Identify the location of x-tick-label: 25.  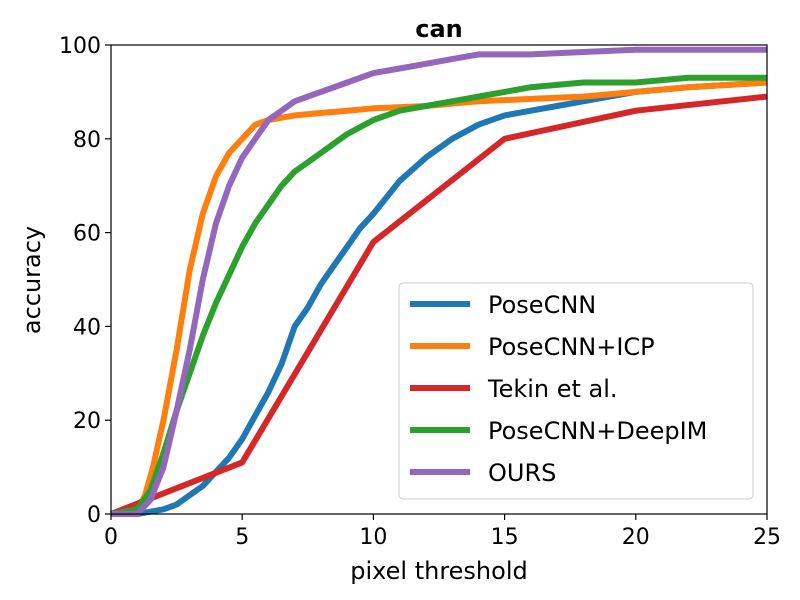
(767, 537).